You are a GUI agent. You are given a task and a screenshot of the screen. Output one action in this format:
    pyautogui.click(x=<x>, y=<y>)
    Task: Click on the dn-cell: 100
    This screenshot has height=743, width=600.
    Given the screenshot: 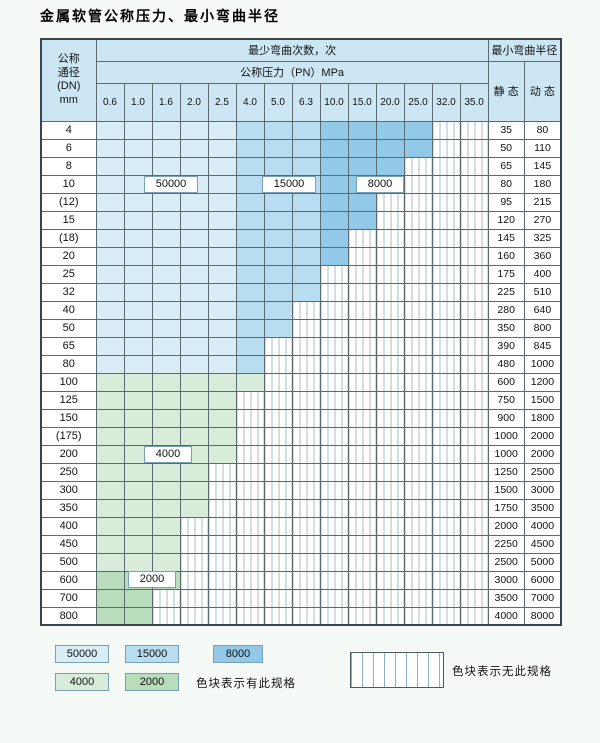 What is the action you would take?
    pyautogui.click(x=68, y=382)
    